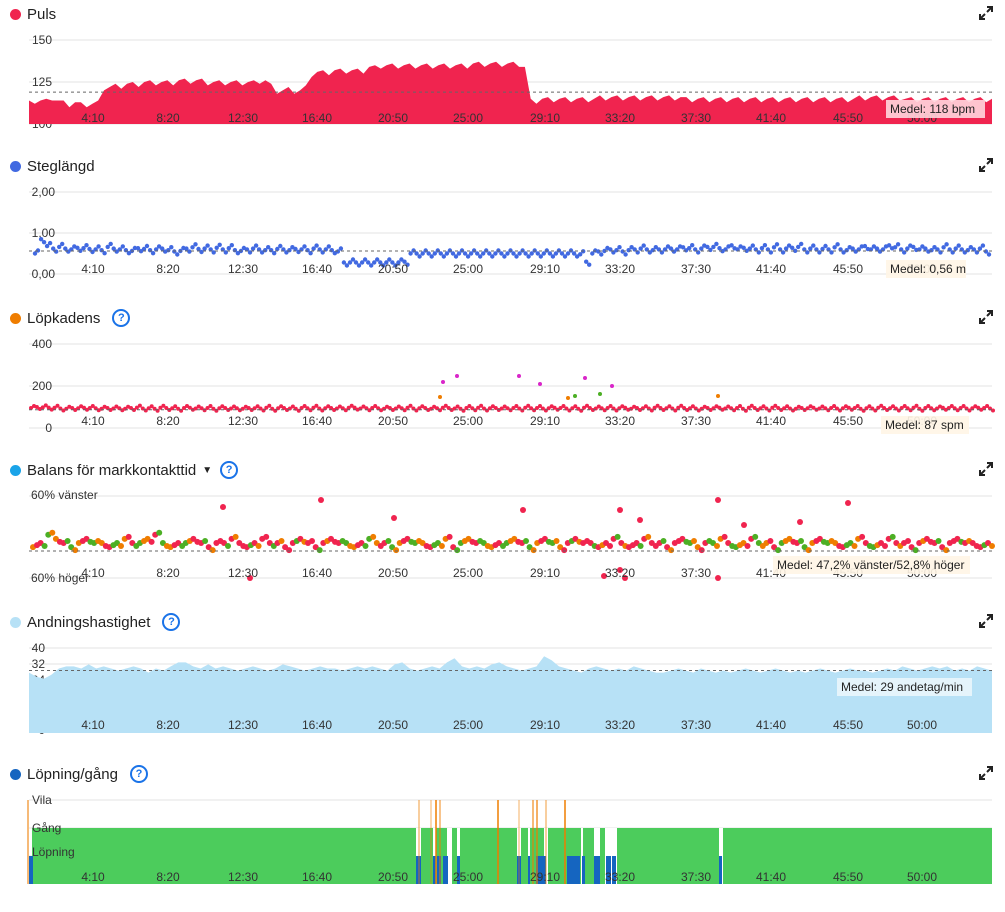 The height and width of the screenshot is (912, 1005). Describe the element at coordinates (458, 870) in the screenshot. I see `run-bar` at that location.